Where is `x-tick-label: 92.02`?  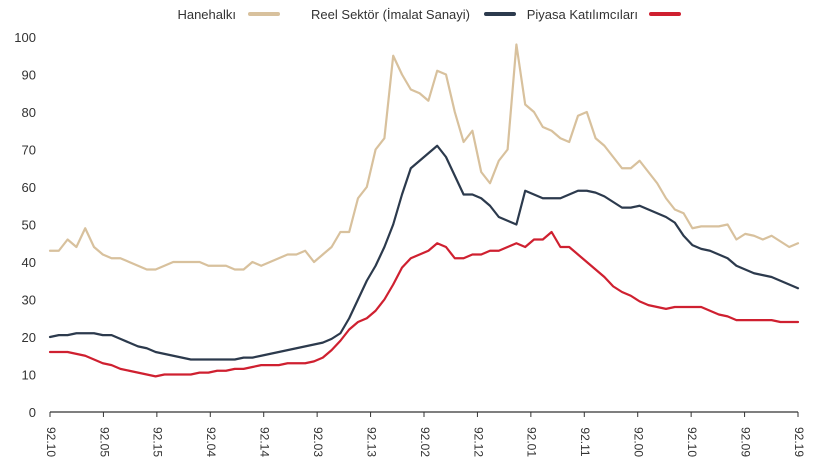
x-tick-label: 92.02 is located at coordinates (425, 442).